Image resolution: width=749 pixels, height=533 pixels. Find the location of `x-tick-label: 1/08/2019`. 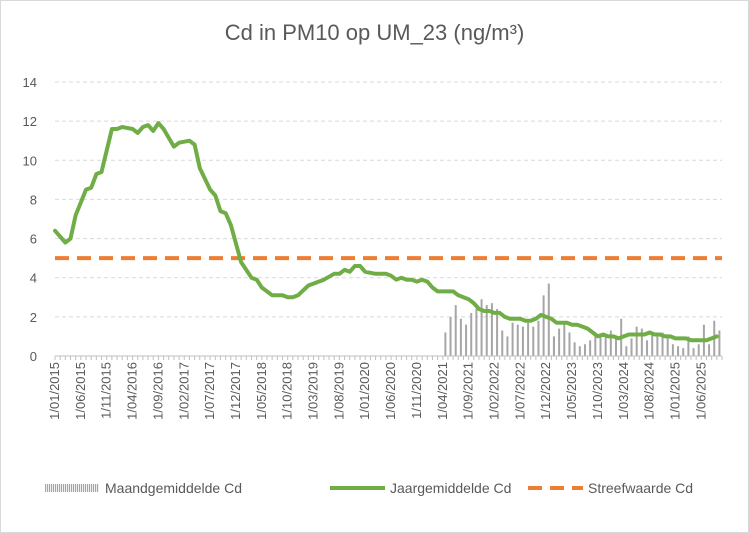

x-tick-label: 1/08/2019 is located at coordinates (338, 391).